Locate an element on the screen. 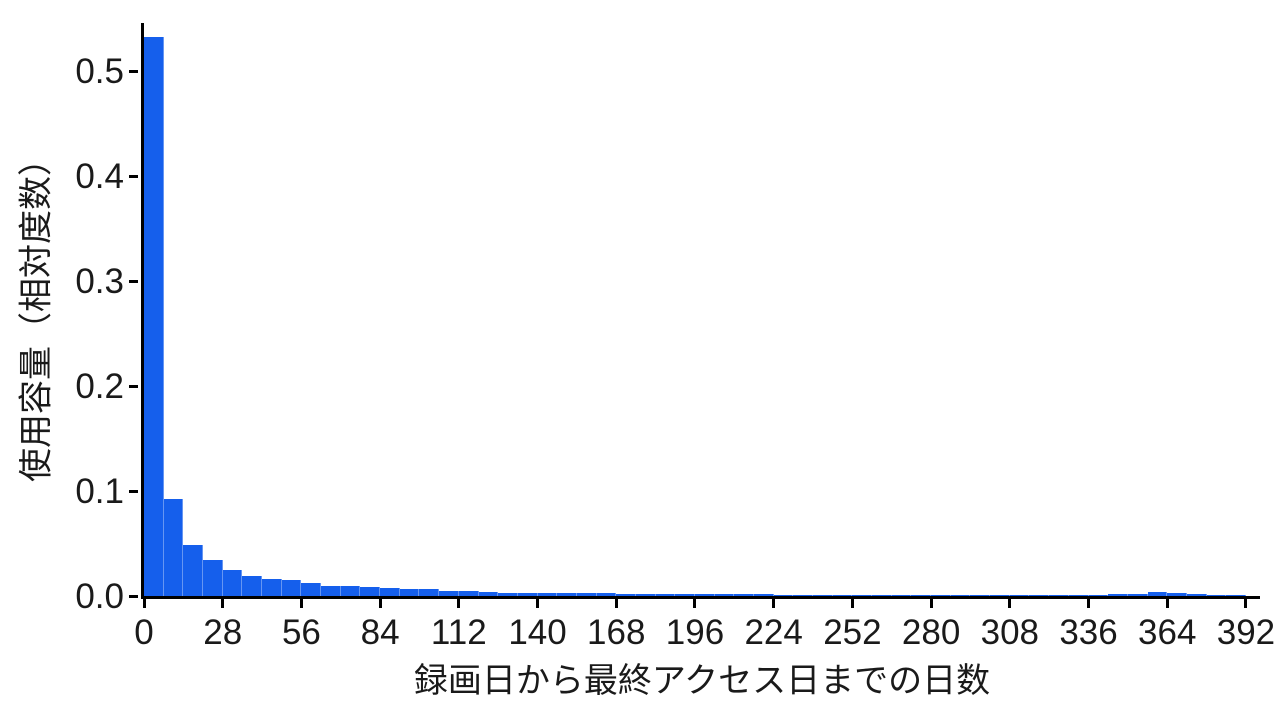 This screenshot has height=720, width=1280. y-tick-label: 0.2 is located at coordinates (99, 387).